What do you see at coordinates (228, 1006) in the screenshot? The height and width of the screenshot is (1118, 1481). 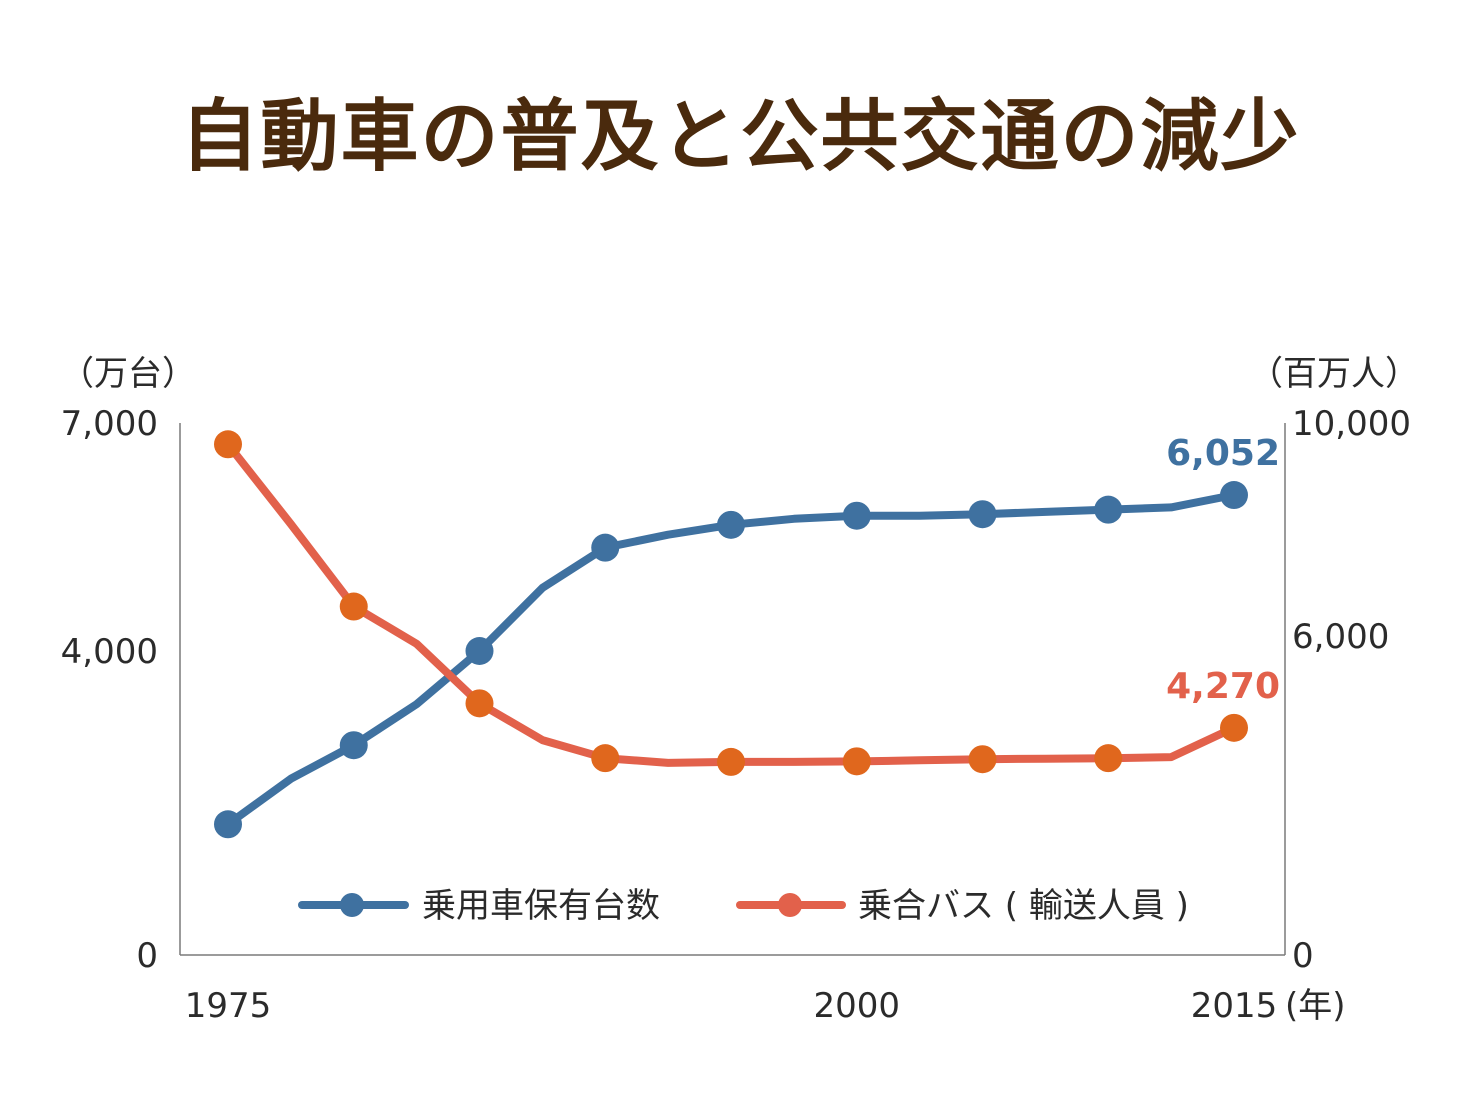 I see `x-tick-label: 1975` at bounding box center [228, 1006].